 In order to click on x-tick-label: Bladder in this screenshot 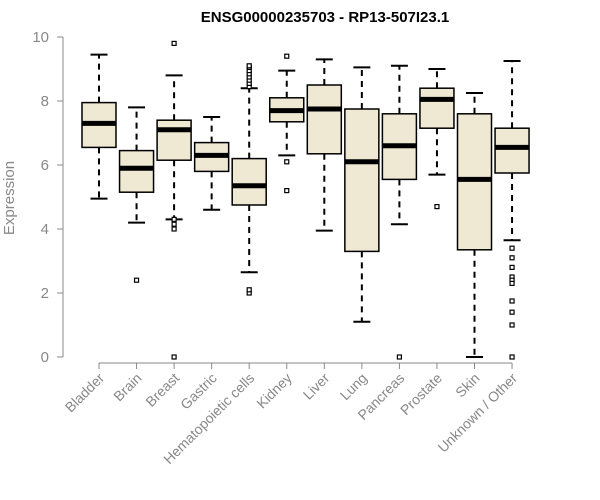, I will do `click(85, 393)`.